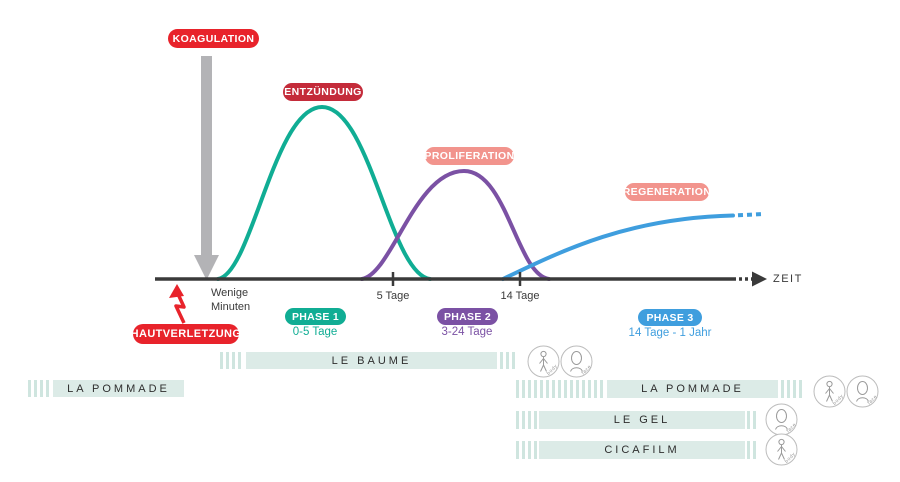 The height and width of the screenshot is (482, 900). What do you see at coordinates (520, 296) in the screenshot?
I see `tick-label-14-tage: 14 Tage` at bounding box center [520, 296].